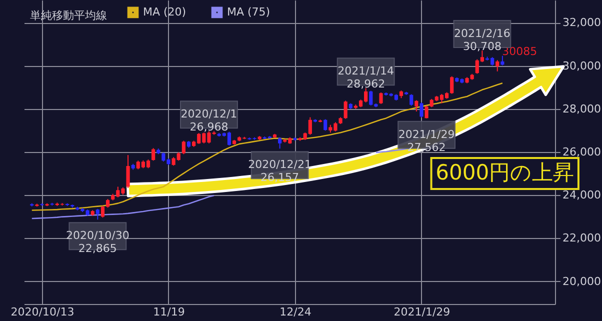 The height and width of the screenshot is (321, 602). What do you see at coordinates (169, 312) in the screenshot?
I see `x-tick-label: 11/19` at bounding box center [169, 312].